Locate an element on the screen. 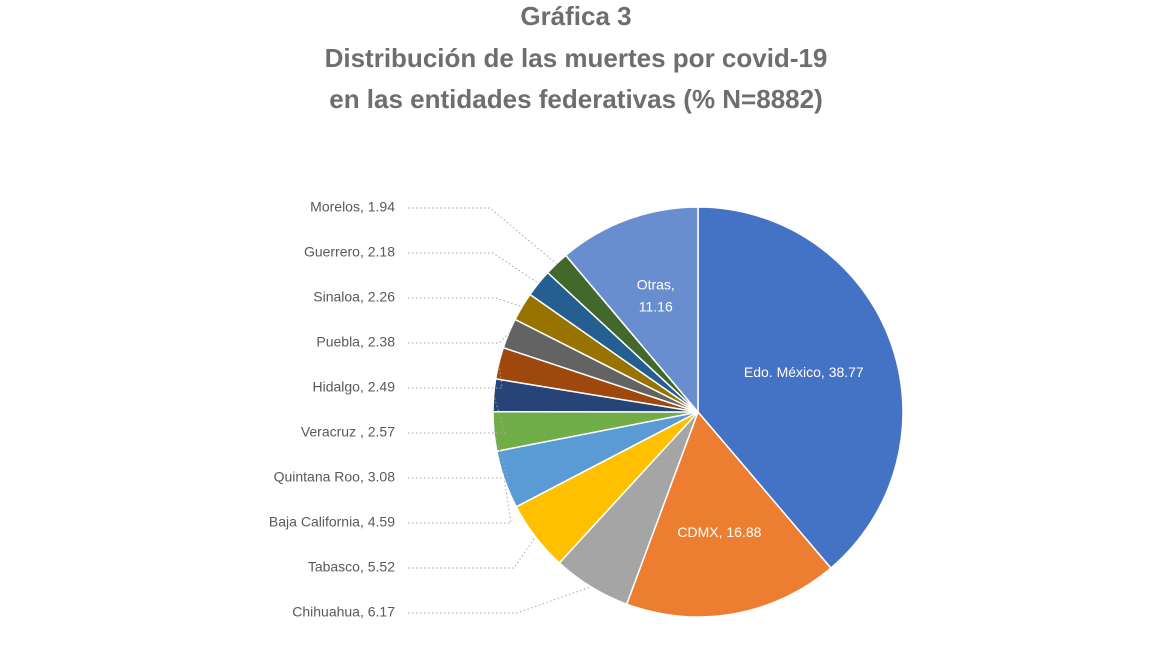  chart-subtitle: en las entidades federativas (% N=8882) is located at coordinates (576, 99).